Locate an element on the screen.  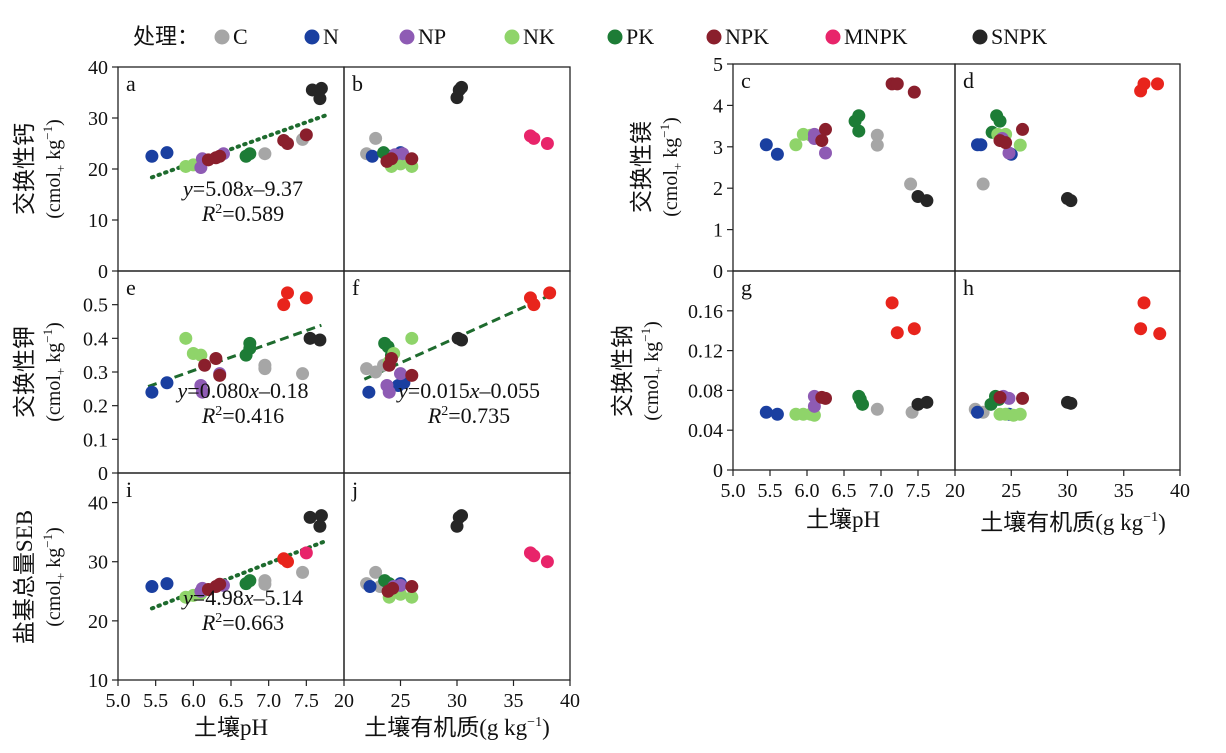
legend-title: 处理： is located at coordinates (166, 36).